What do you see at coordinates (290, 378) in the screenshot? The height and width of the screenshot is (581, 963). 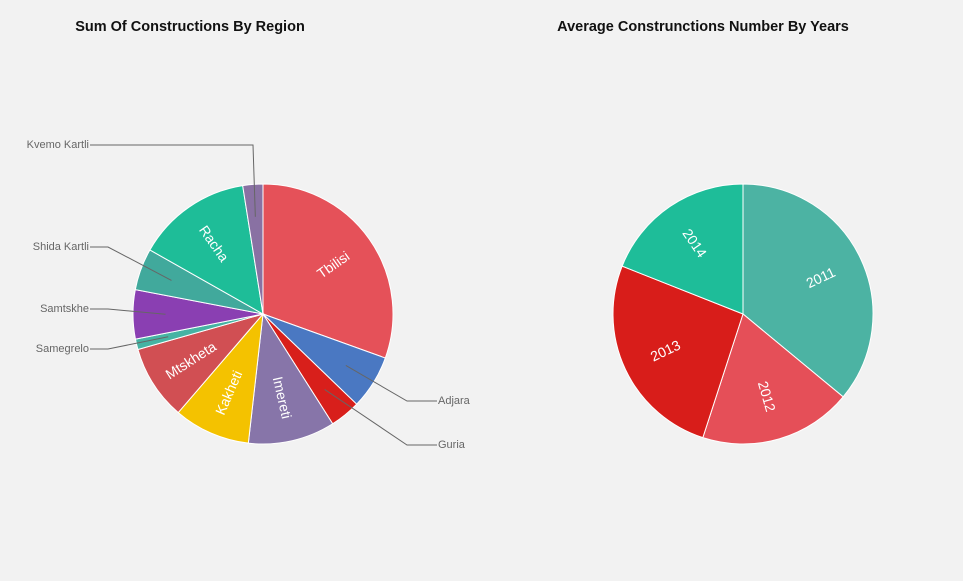 I see `slice-imereti` at bounding box center [290, 378].